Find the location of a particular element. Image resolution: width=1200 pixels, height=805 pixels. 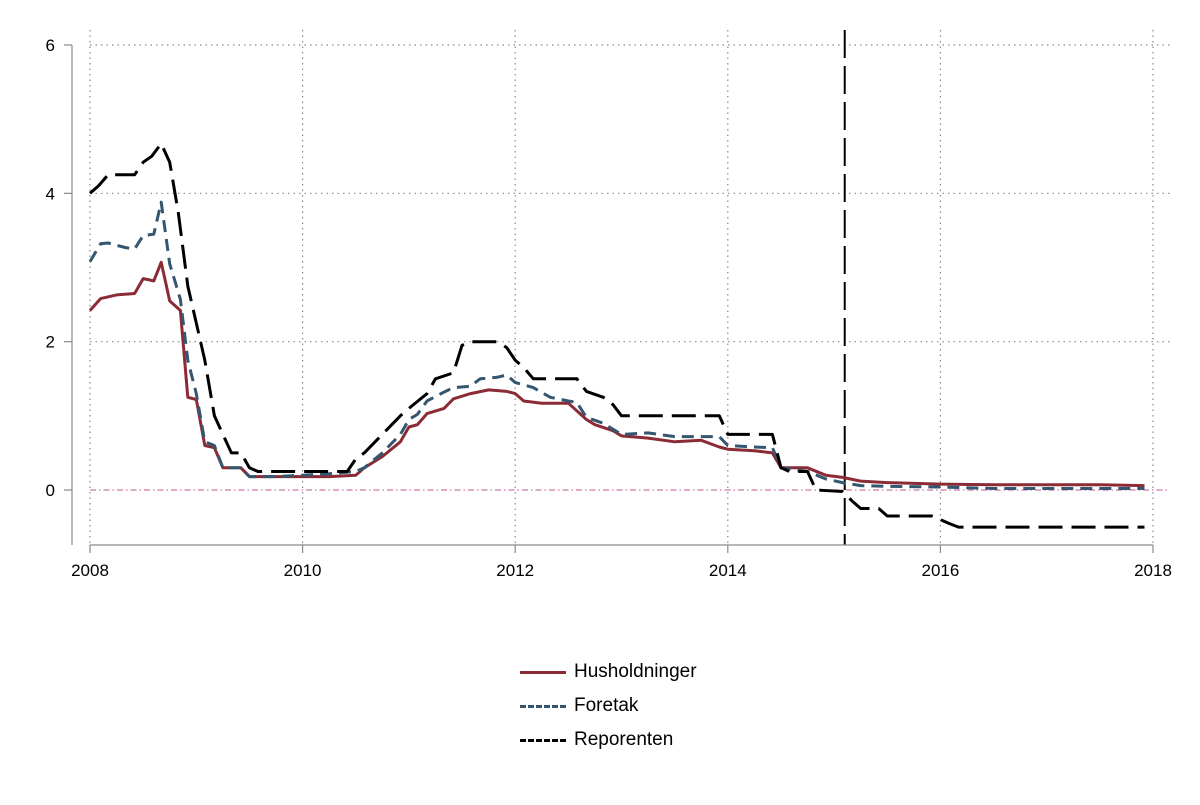

legend-swatch-foretak is located at coordinates (543, 706).